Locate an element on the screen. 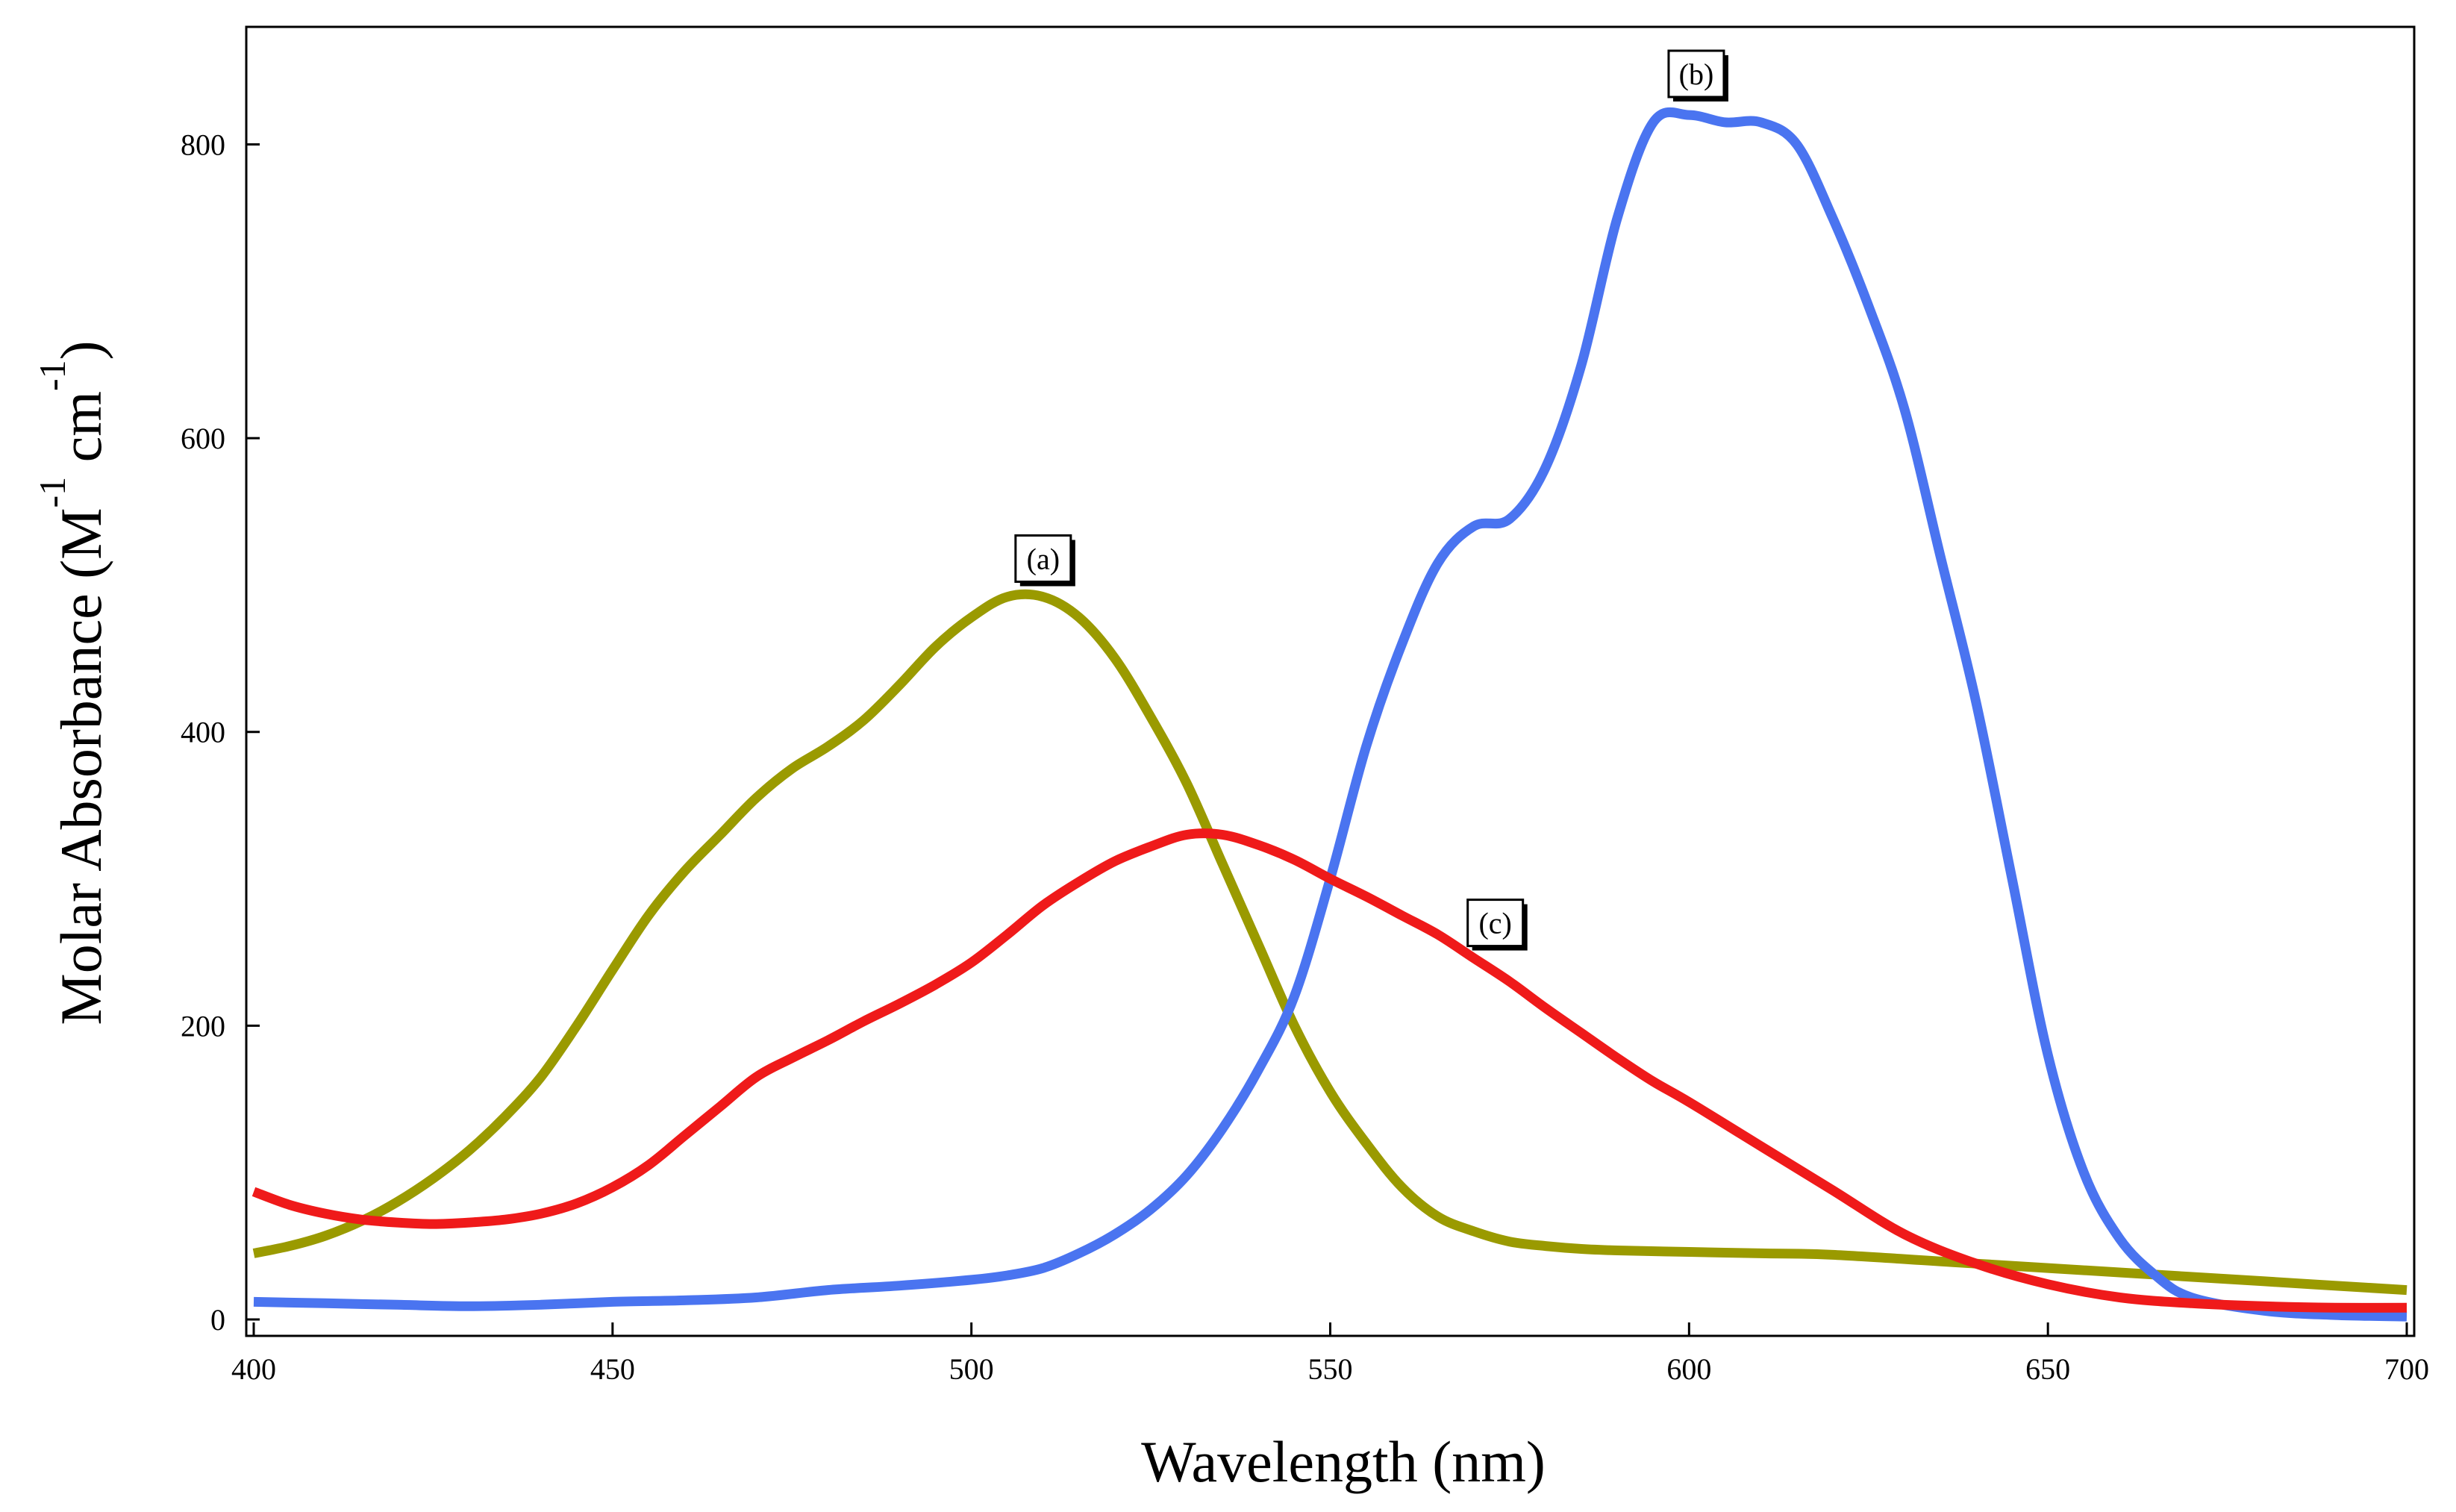 The height and width of the screenshot is (1512, 2456). annotation-c: (c) is located at coordinates (1497, 925).